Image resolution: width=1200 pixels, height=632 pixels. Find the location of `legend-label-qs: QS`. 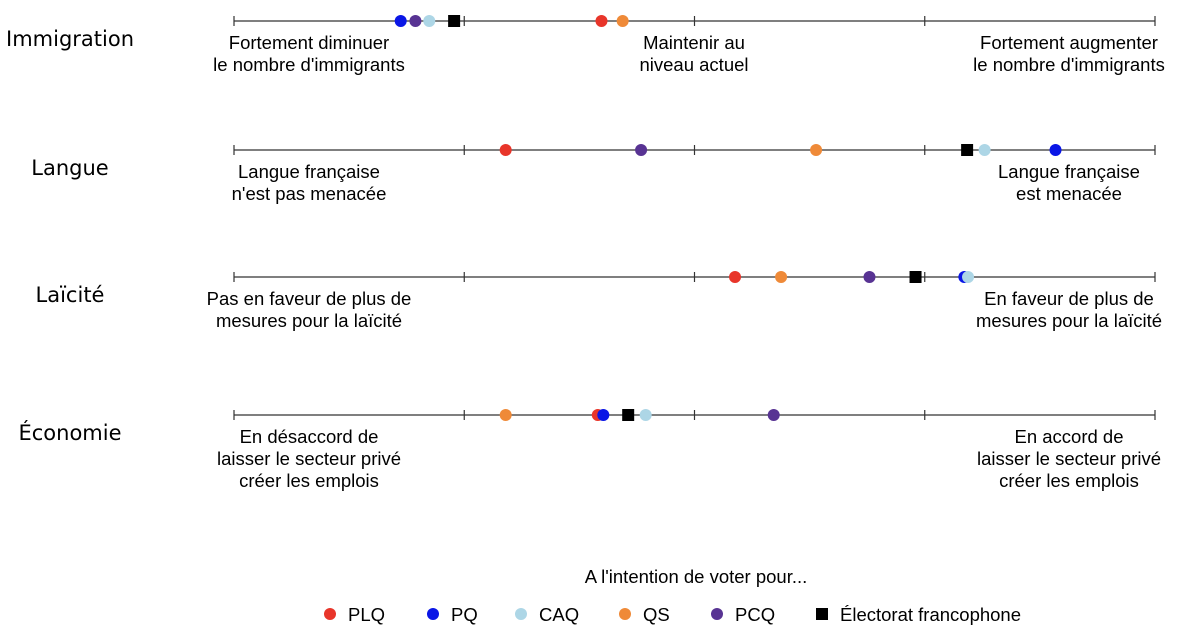

legend-label-qs: QS is located at coordinates (656, 614).